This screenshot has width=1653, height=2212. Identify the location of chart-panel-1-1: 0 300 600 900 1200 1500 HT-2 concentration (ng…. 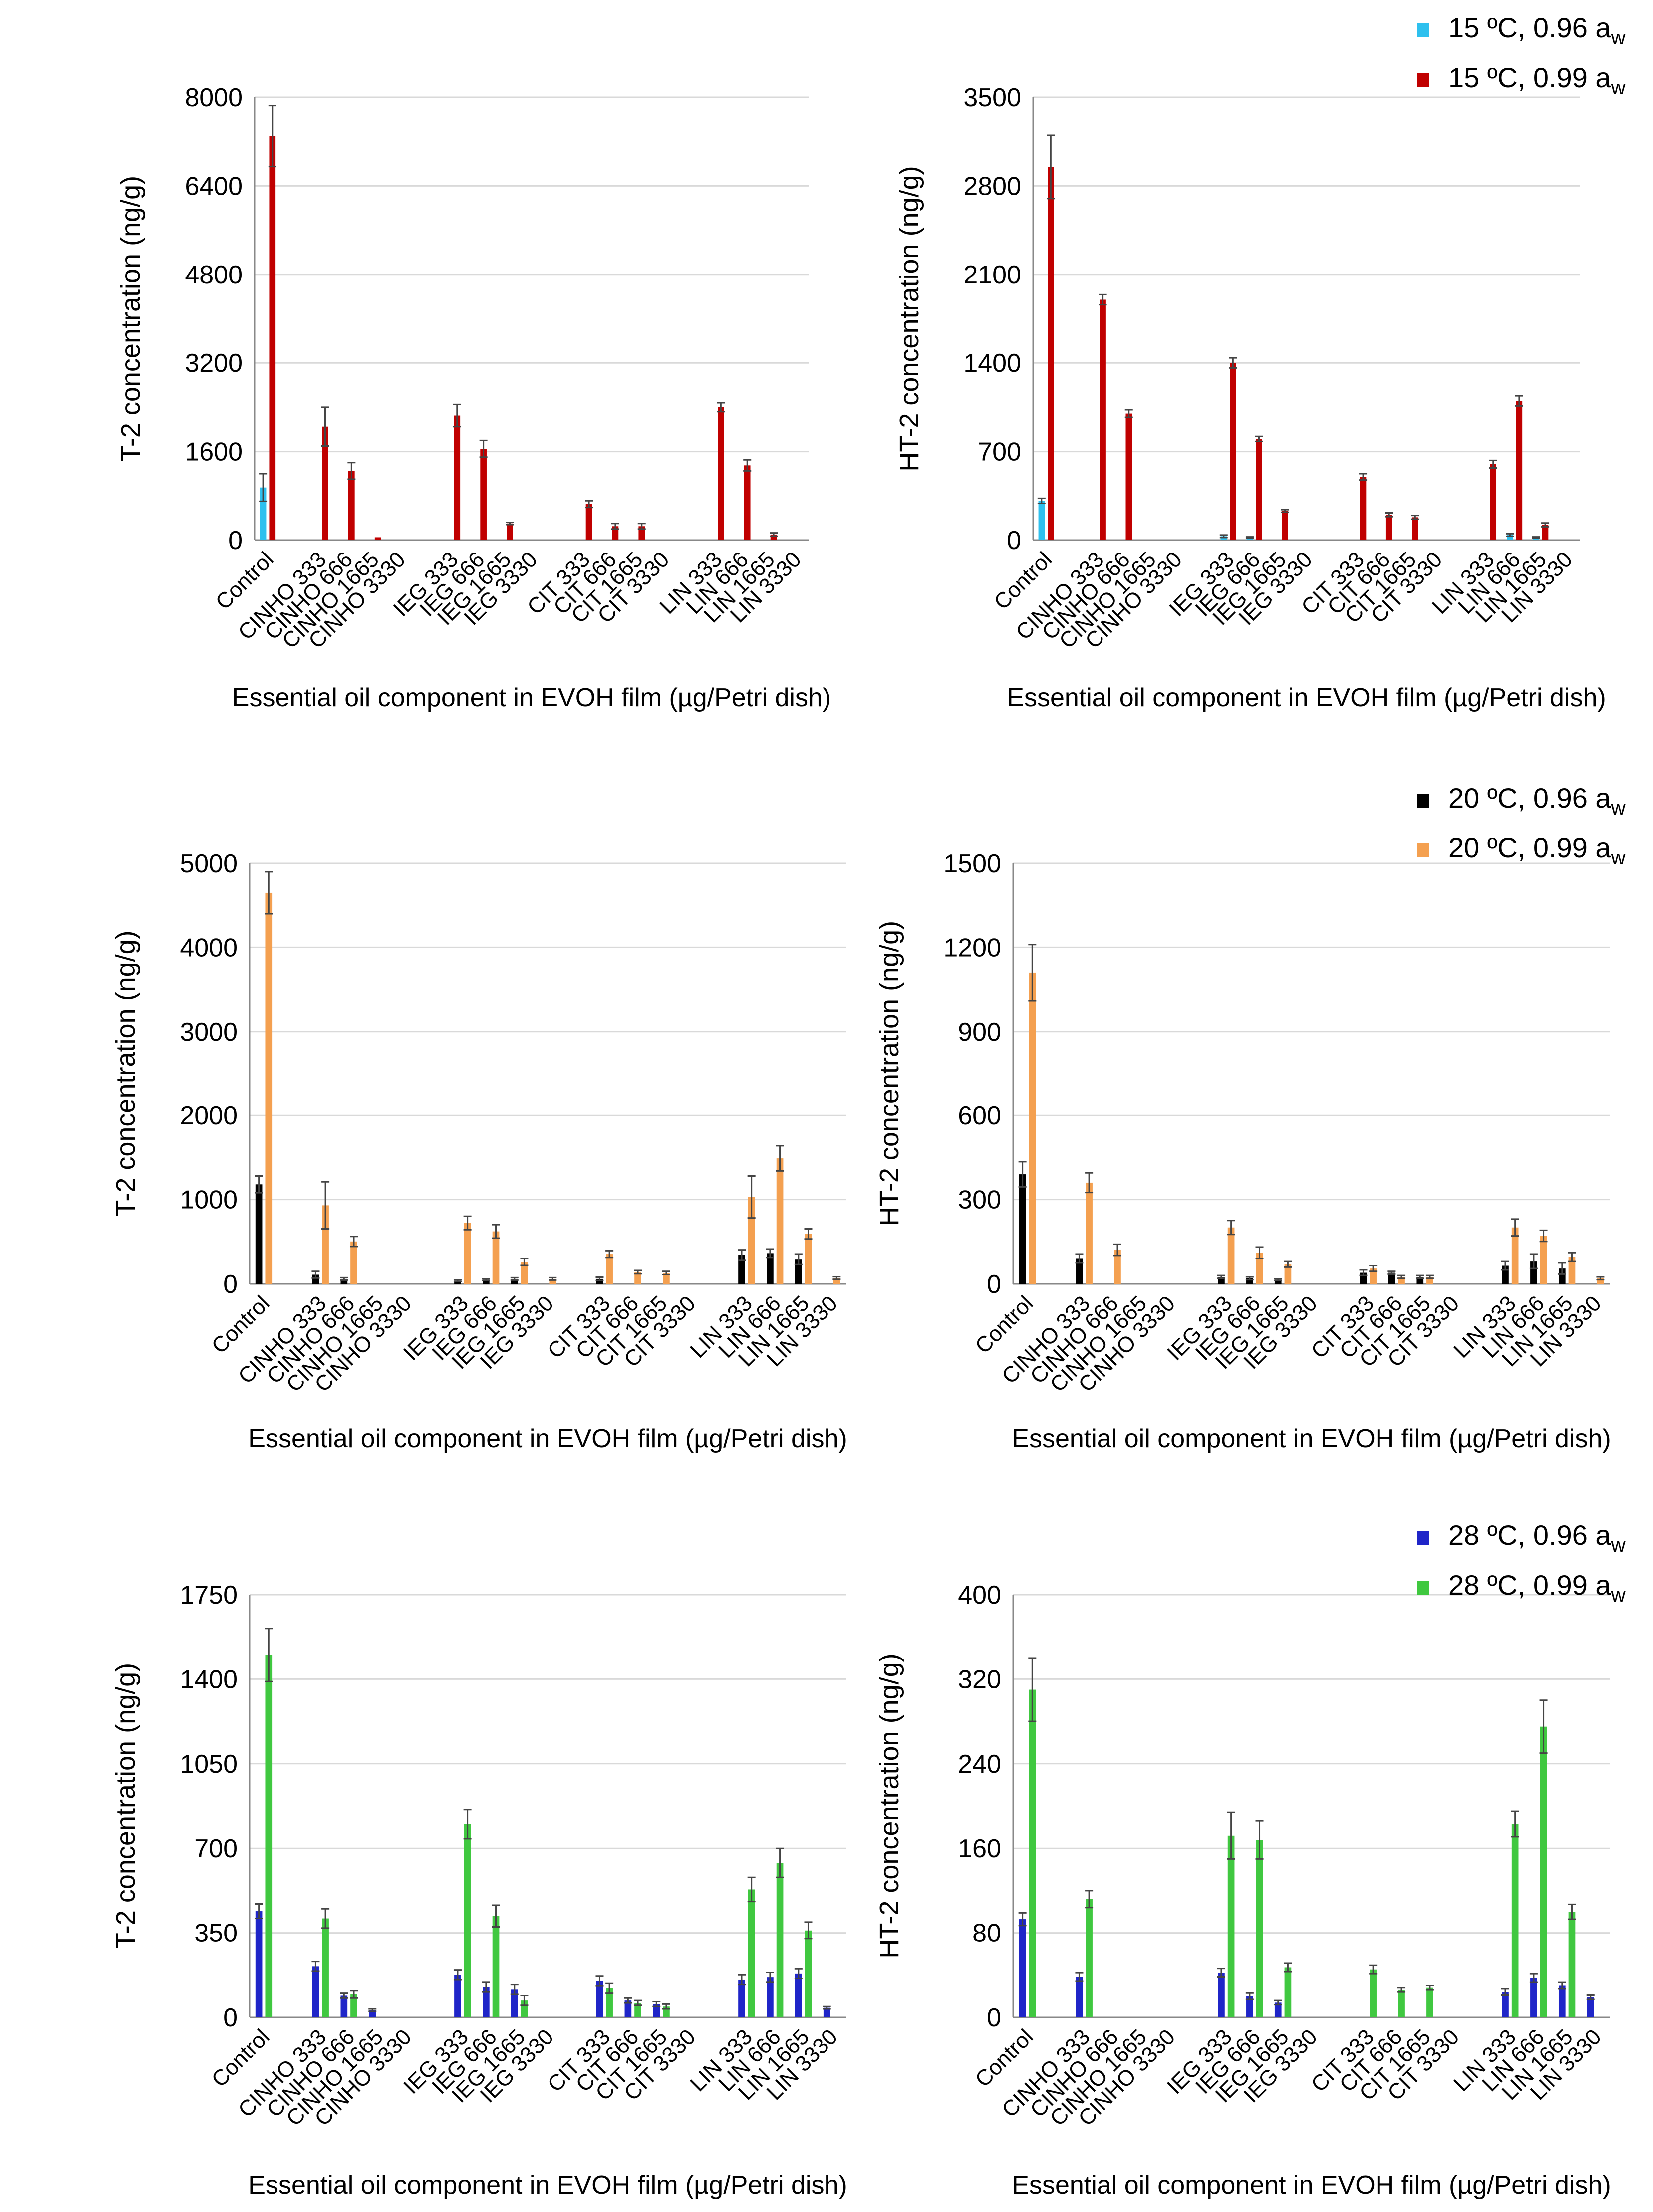
(1242, 1151).